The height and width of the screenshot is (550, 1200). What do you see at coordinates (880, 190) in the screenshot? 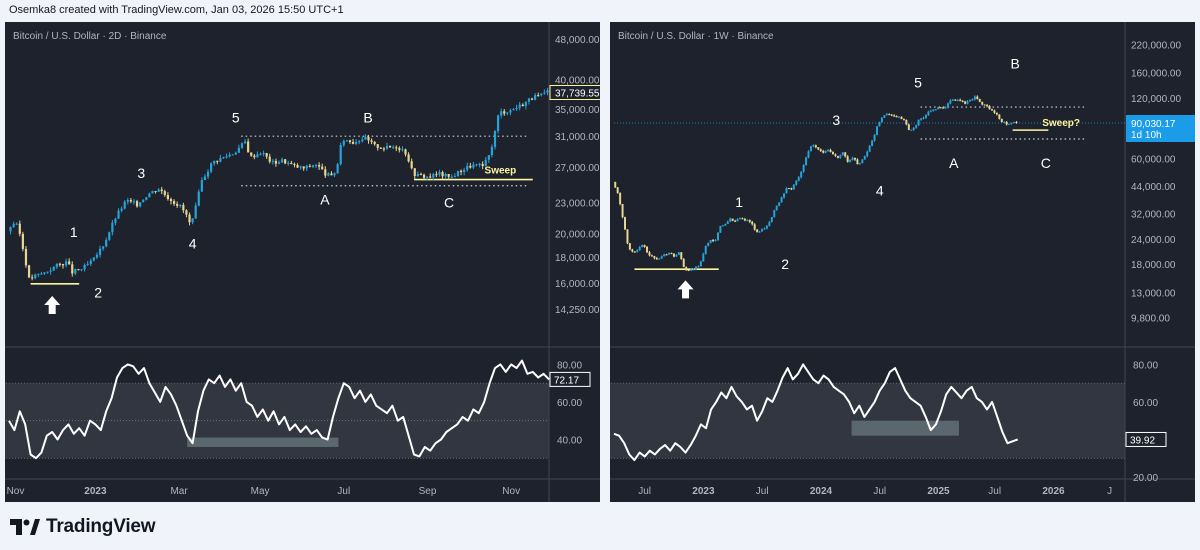
I see `wave-label-4: 4` at bounding box center [880, 190].